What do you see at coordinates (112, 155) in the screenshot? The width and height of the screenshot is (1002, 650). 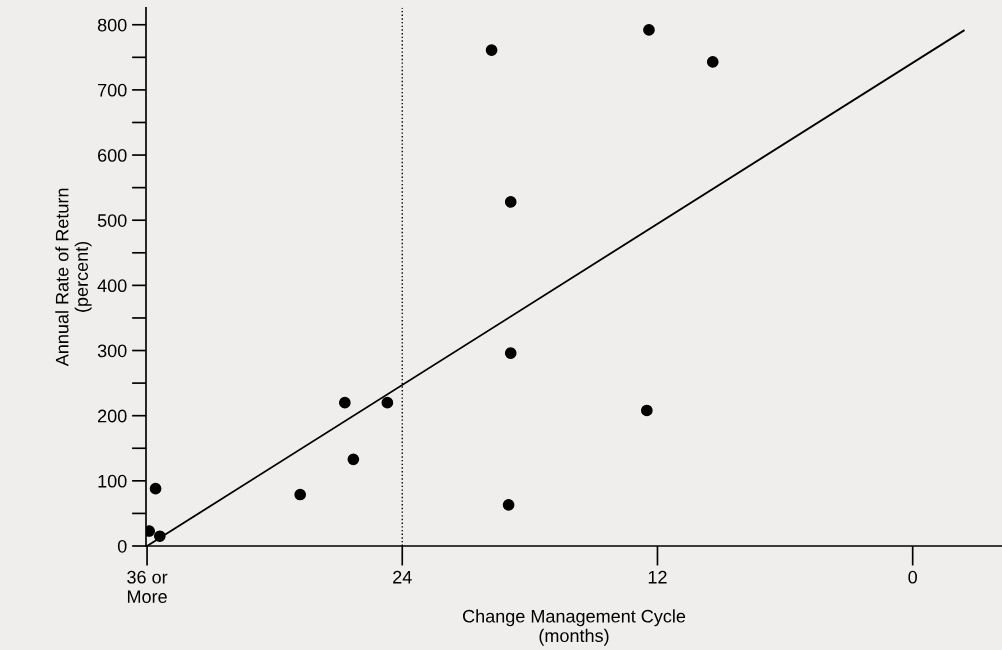 I see `y-tick-label: 600` at bounding box center [112, 155].